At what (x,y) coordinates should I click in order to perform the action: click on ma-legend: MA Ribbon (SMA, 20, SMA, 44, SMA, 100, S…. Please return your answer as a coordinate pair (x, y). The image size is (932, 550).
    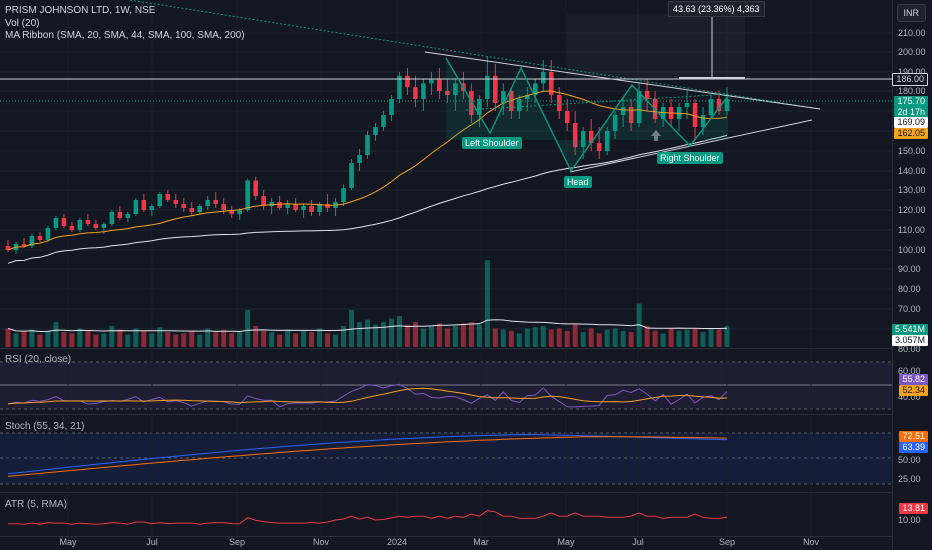
    Looking at the image, I should click on (127, 35).